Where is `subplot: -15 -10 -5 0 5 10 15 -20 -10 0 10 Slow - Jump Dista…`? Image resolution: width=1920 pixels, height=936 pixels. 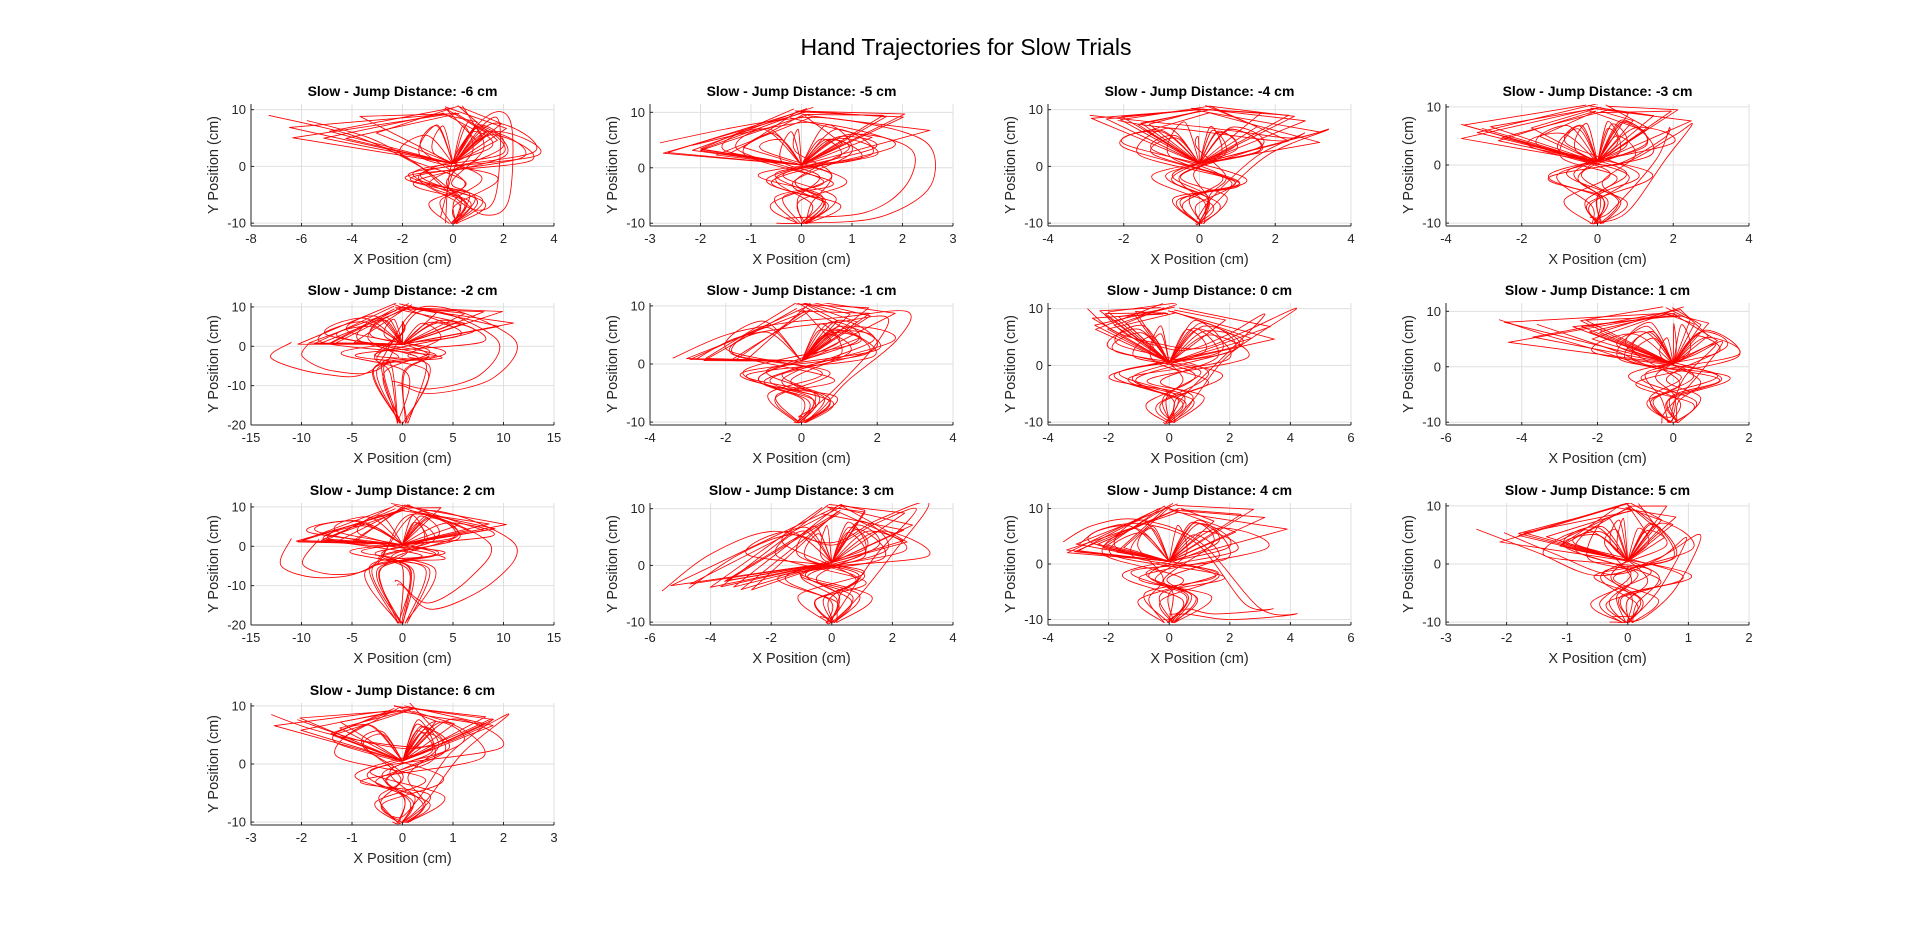 subplot: -15 -10 -5 0 5 10 15 -20 -10 0 10 Slow - Jump Dista… is located at coordinates (383, 374).